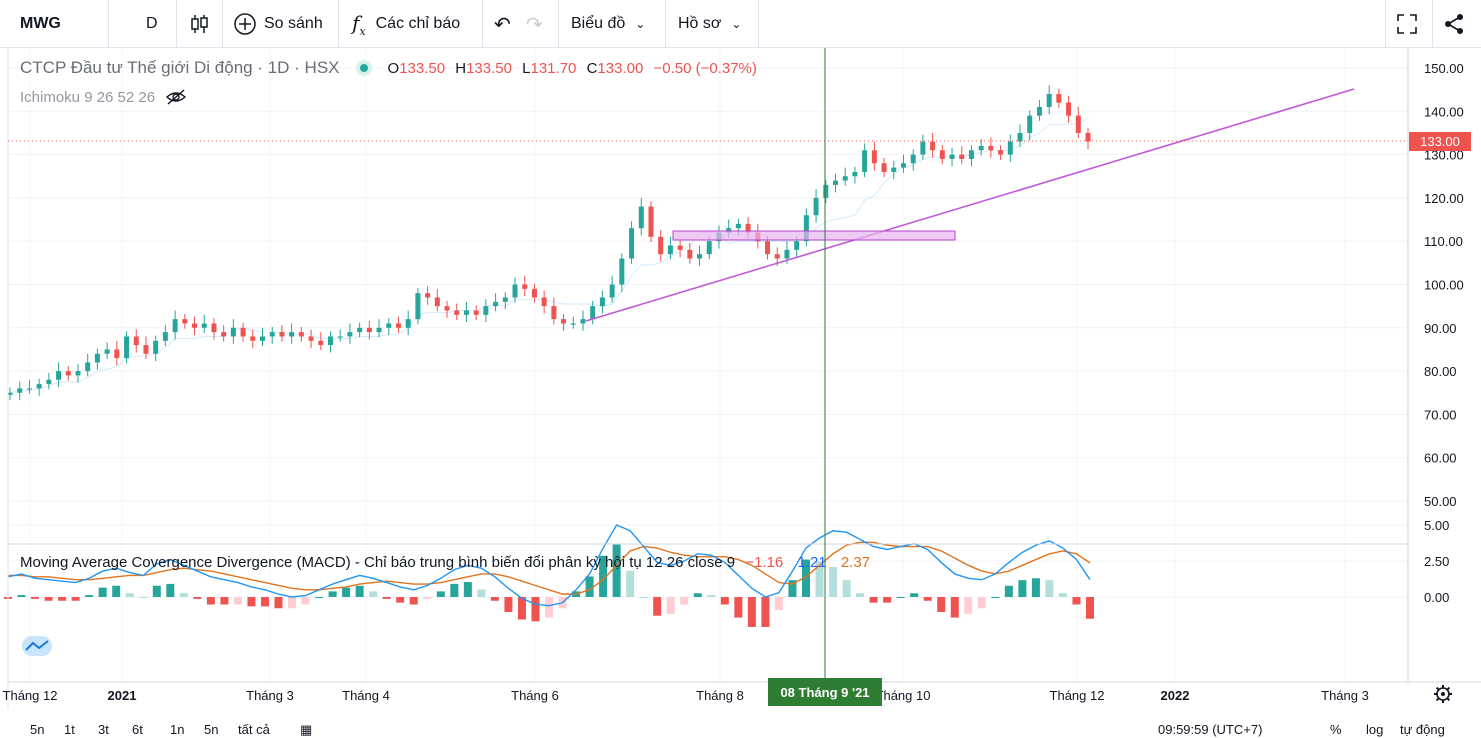  What do you see at coordinates (245, 24) in the screenshot?
I see `add-circle-icon` at bounding box center [245, 24].